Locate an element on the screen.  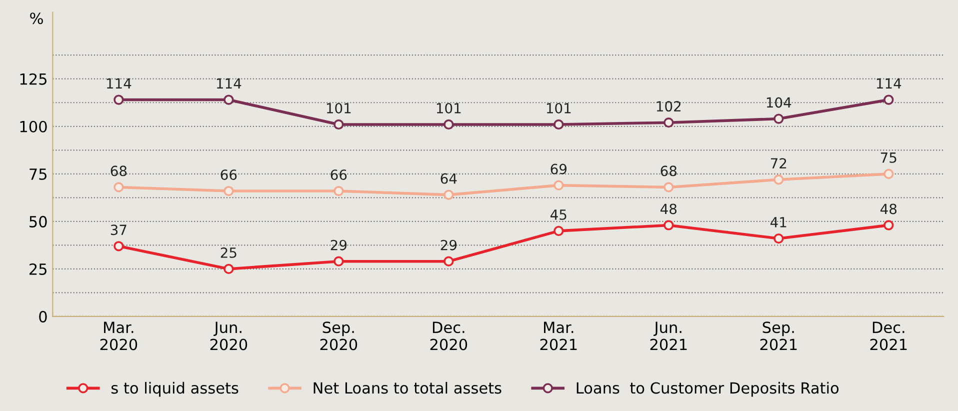
x-tick-label: Dec. 2020 is located at coordinates (449, 336).